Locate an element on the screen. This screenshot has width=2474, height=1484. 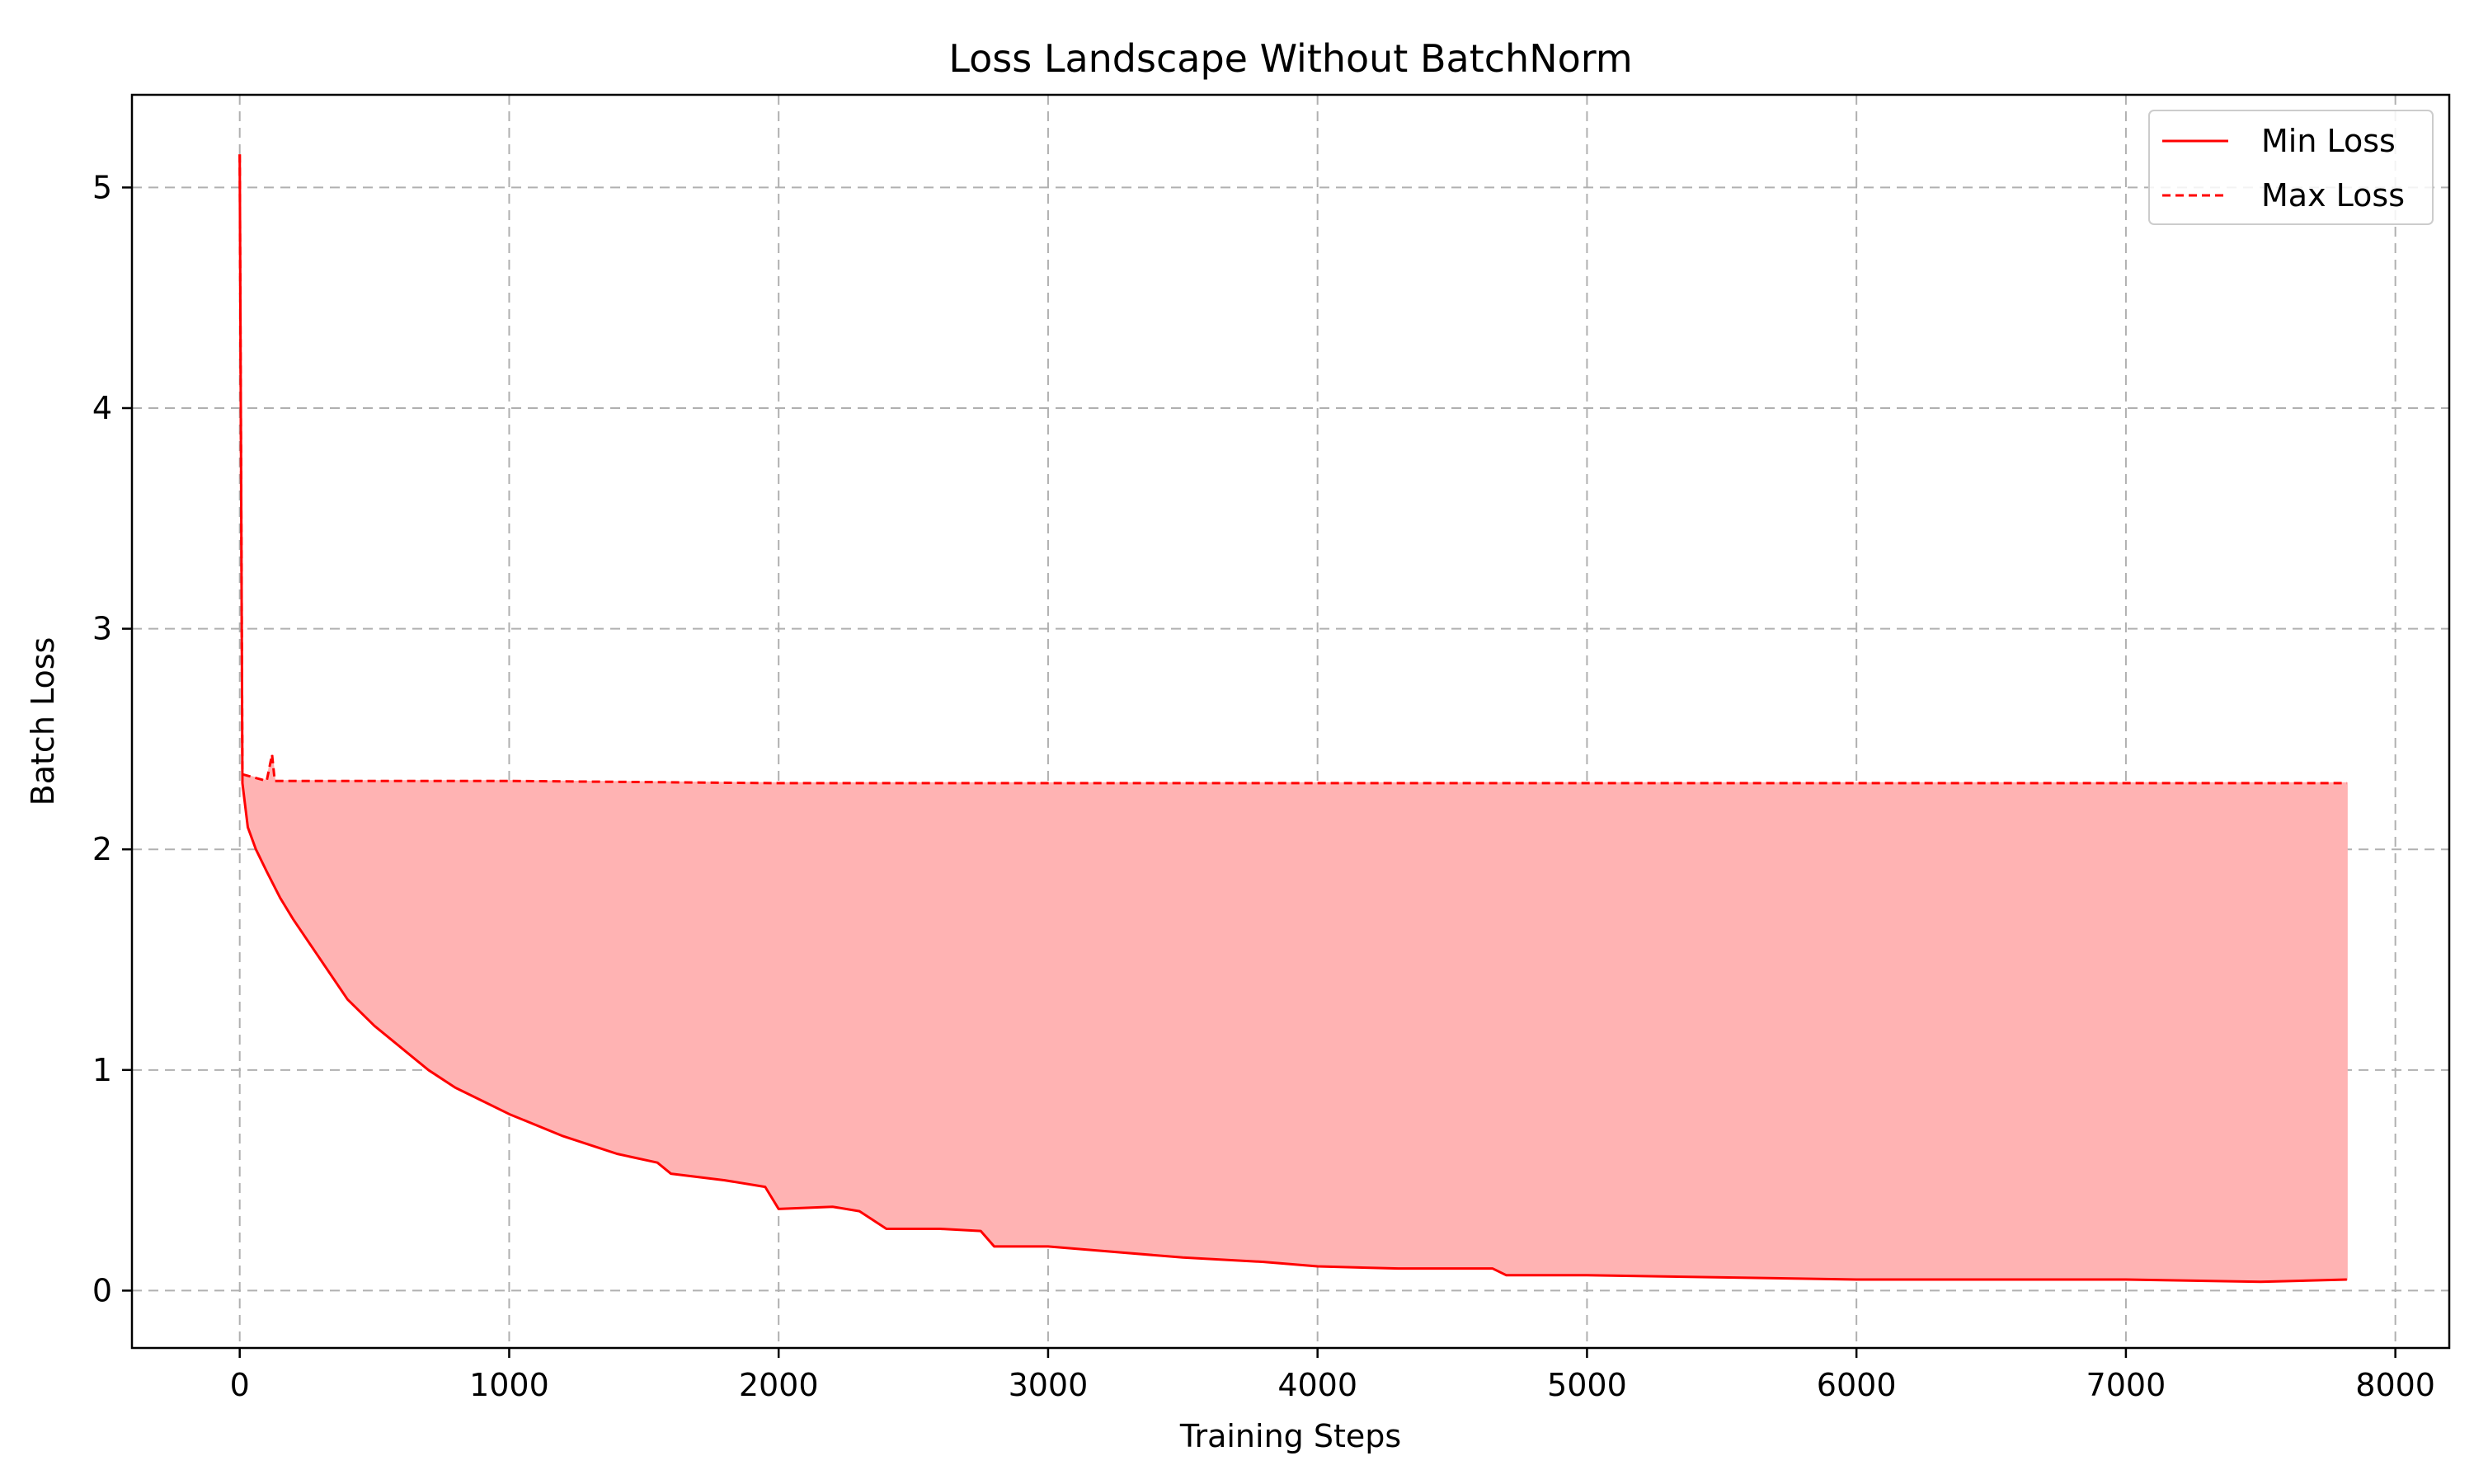
legend-label-min-loss: Min Loss is located at coordinates (2328, 141).